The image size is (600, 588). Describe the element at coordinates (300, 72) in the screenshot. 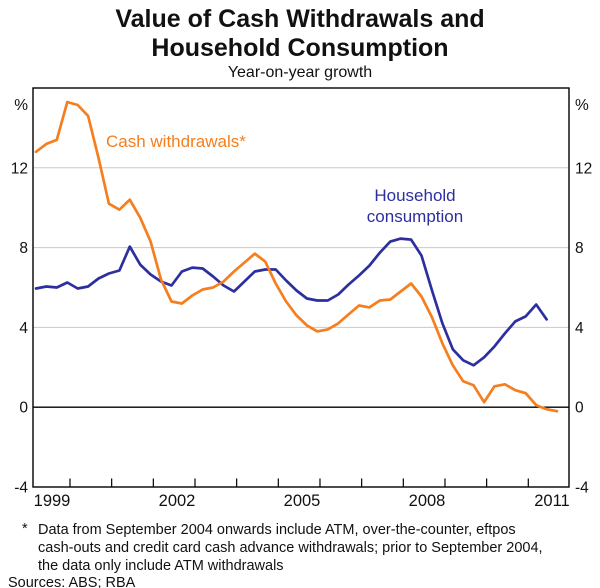

I see `chart-subtitle: Year-on-year growth` at that location.